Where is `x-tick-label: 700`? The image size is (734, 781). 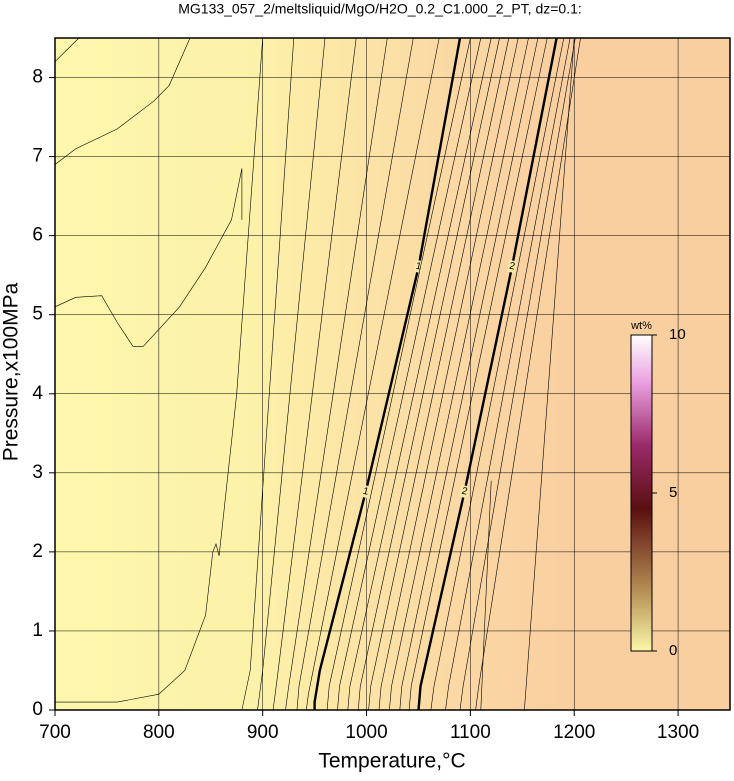
x-tick-label: 700 is located at coordinates (55, 732).